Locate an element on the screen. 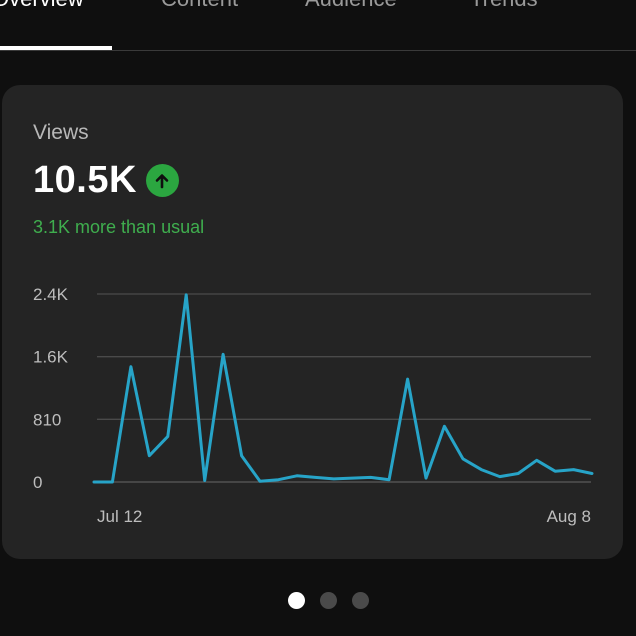 The width and height of the screenshot is (636, 636). y-tick-label: 0 is located at coordinates (37, 482).